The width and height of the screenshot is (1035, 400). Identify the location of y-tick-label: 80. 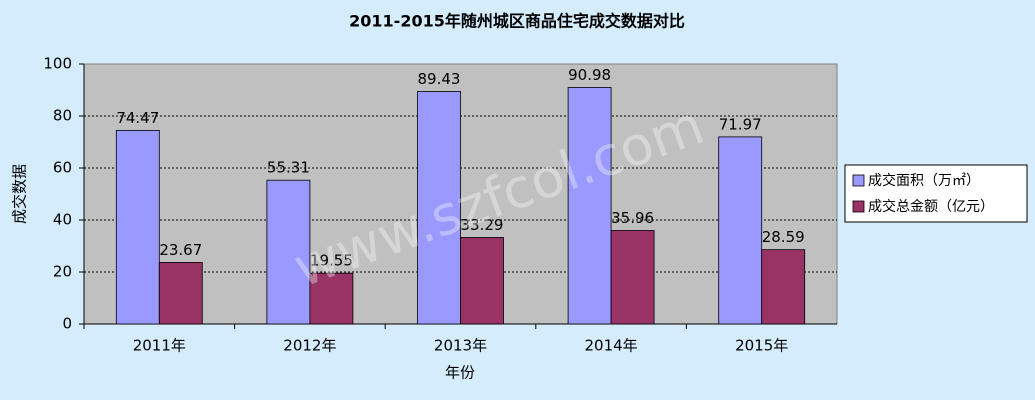
(62, 116).